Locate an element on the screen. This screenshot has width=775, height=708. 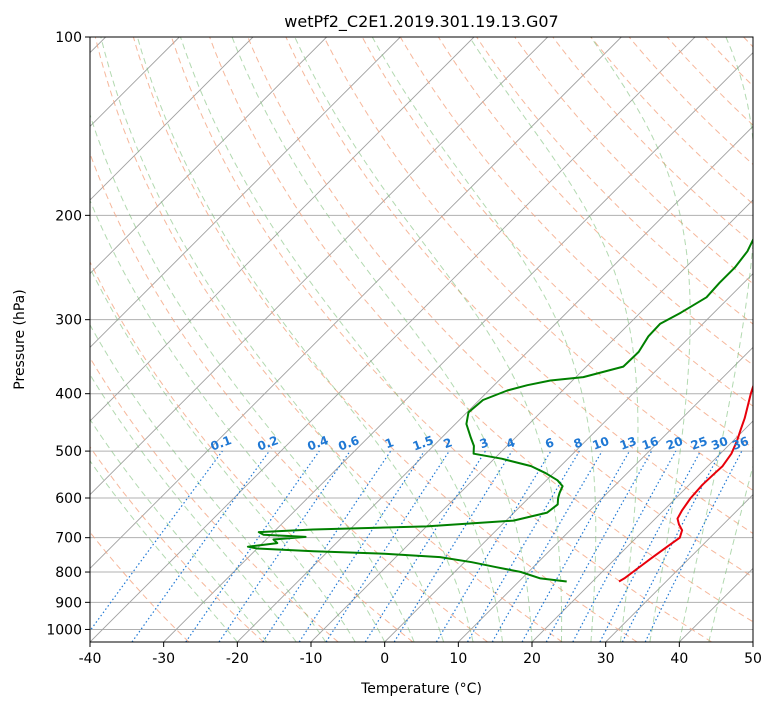
mixing-ratio-label: 20 is located at coordinates (674, 443).